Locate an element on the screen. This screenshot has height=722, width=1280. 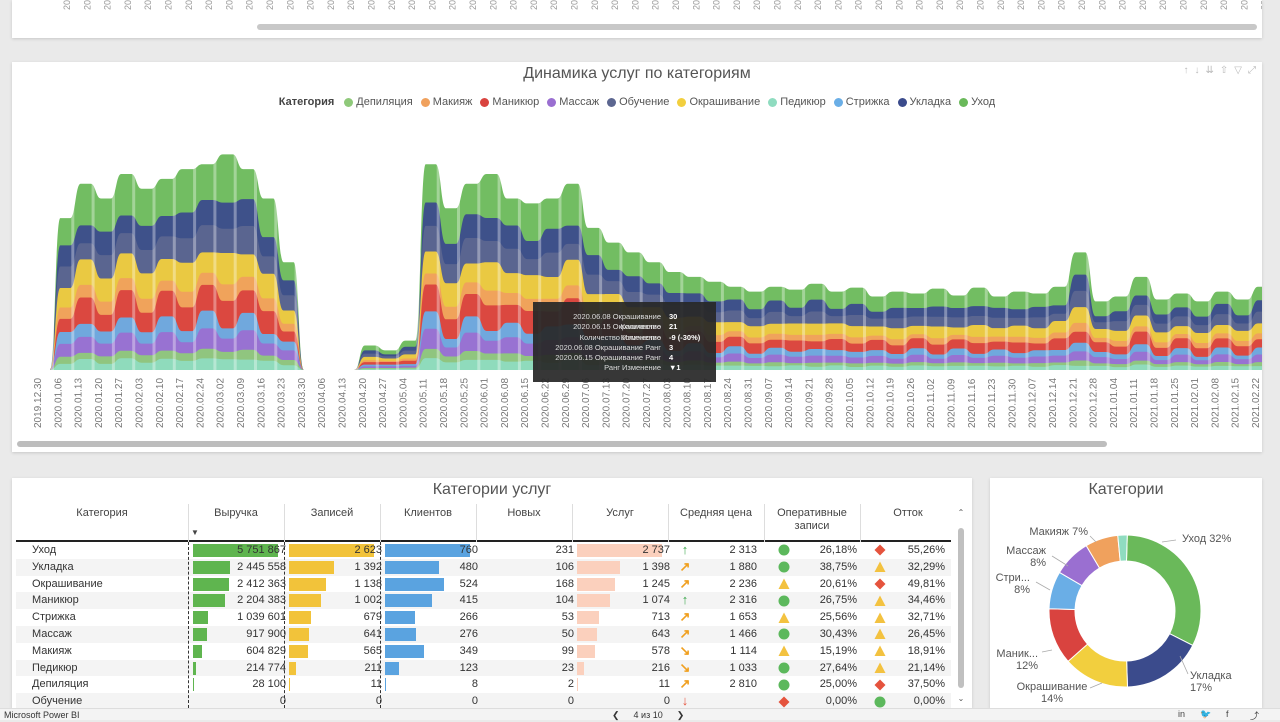
prev-page-button: ❮ is located at coordinates (616, 715).